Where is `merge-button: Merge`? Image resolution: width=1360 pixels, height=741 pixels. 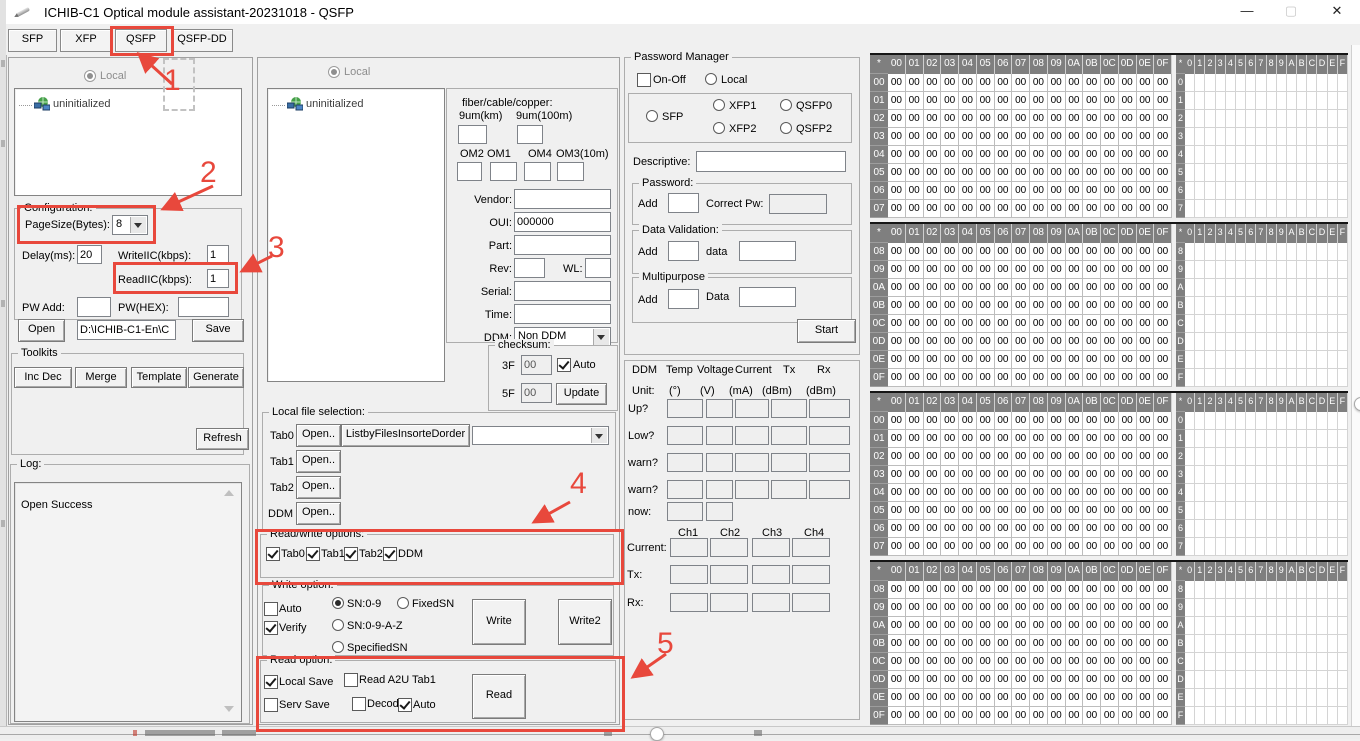 merge-button: Merge is located at coordinates (101, 377).